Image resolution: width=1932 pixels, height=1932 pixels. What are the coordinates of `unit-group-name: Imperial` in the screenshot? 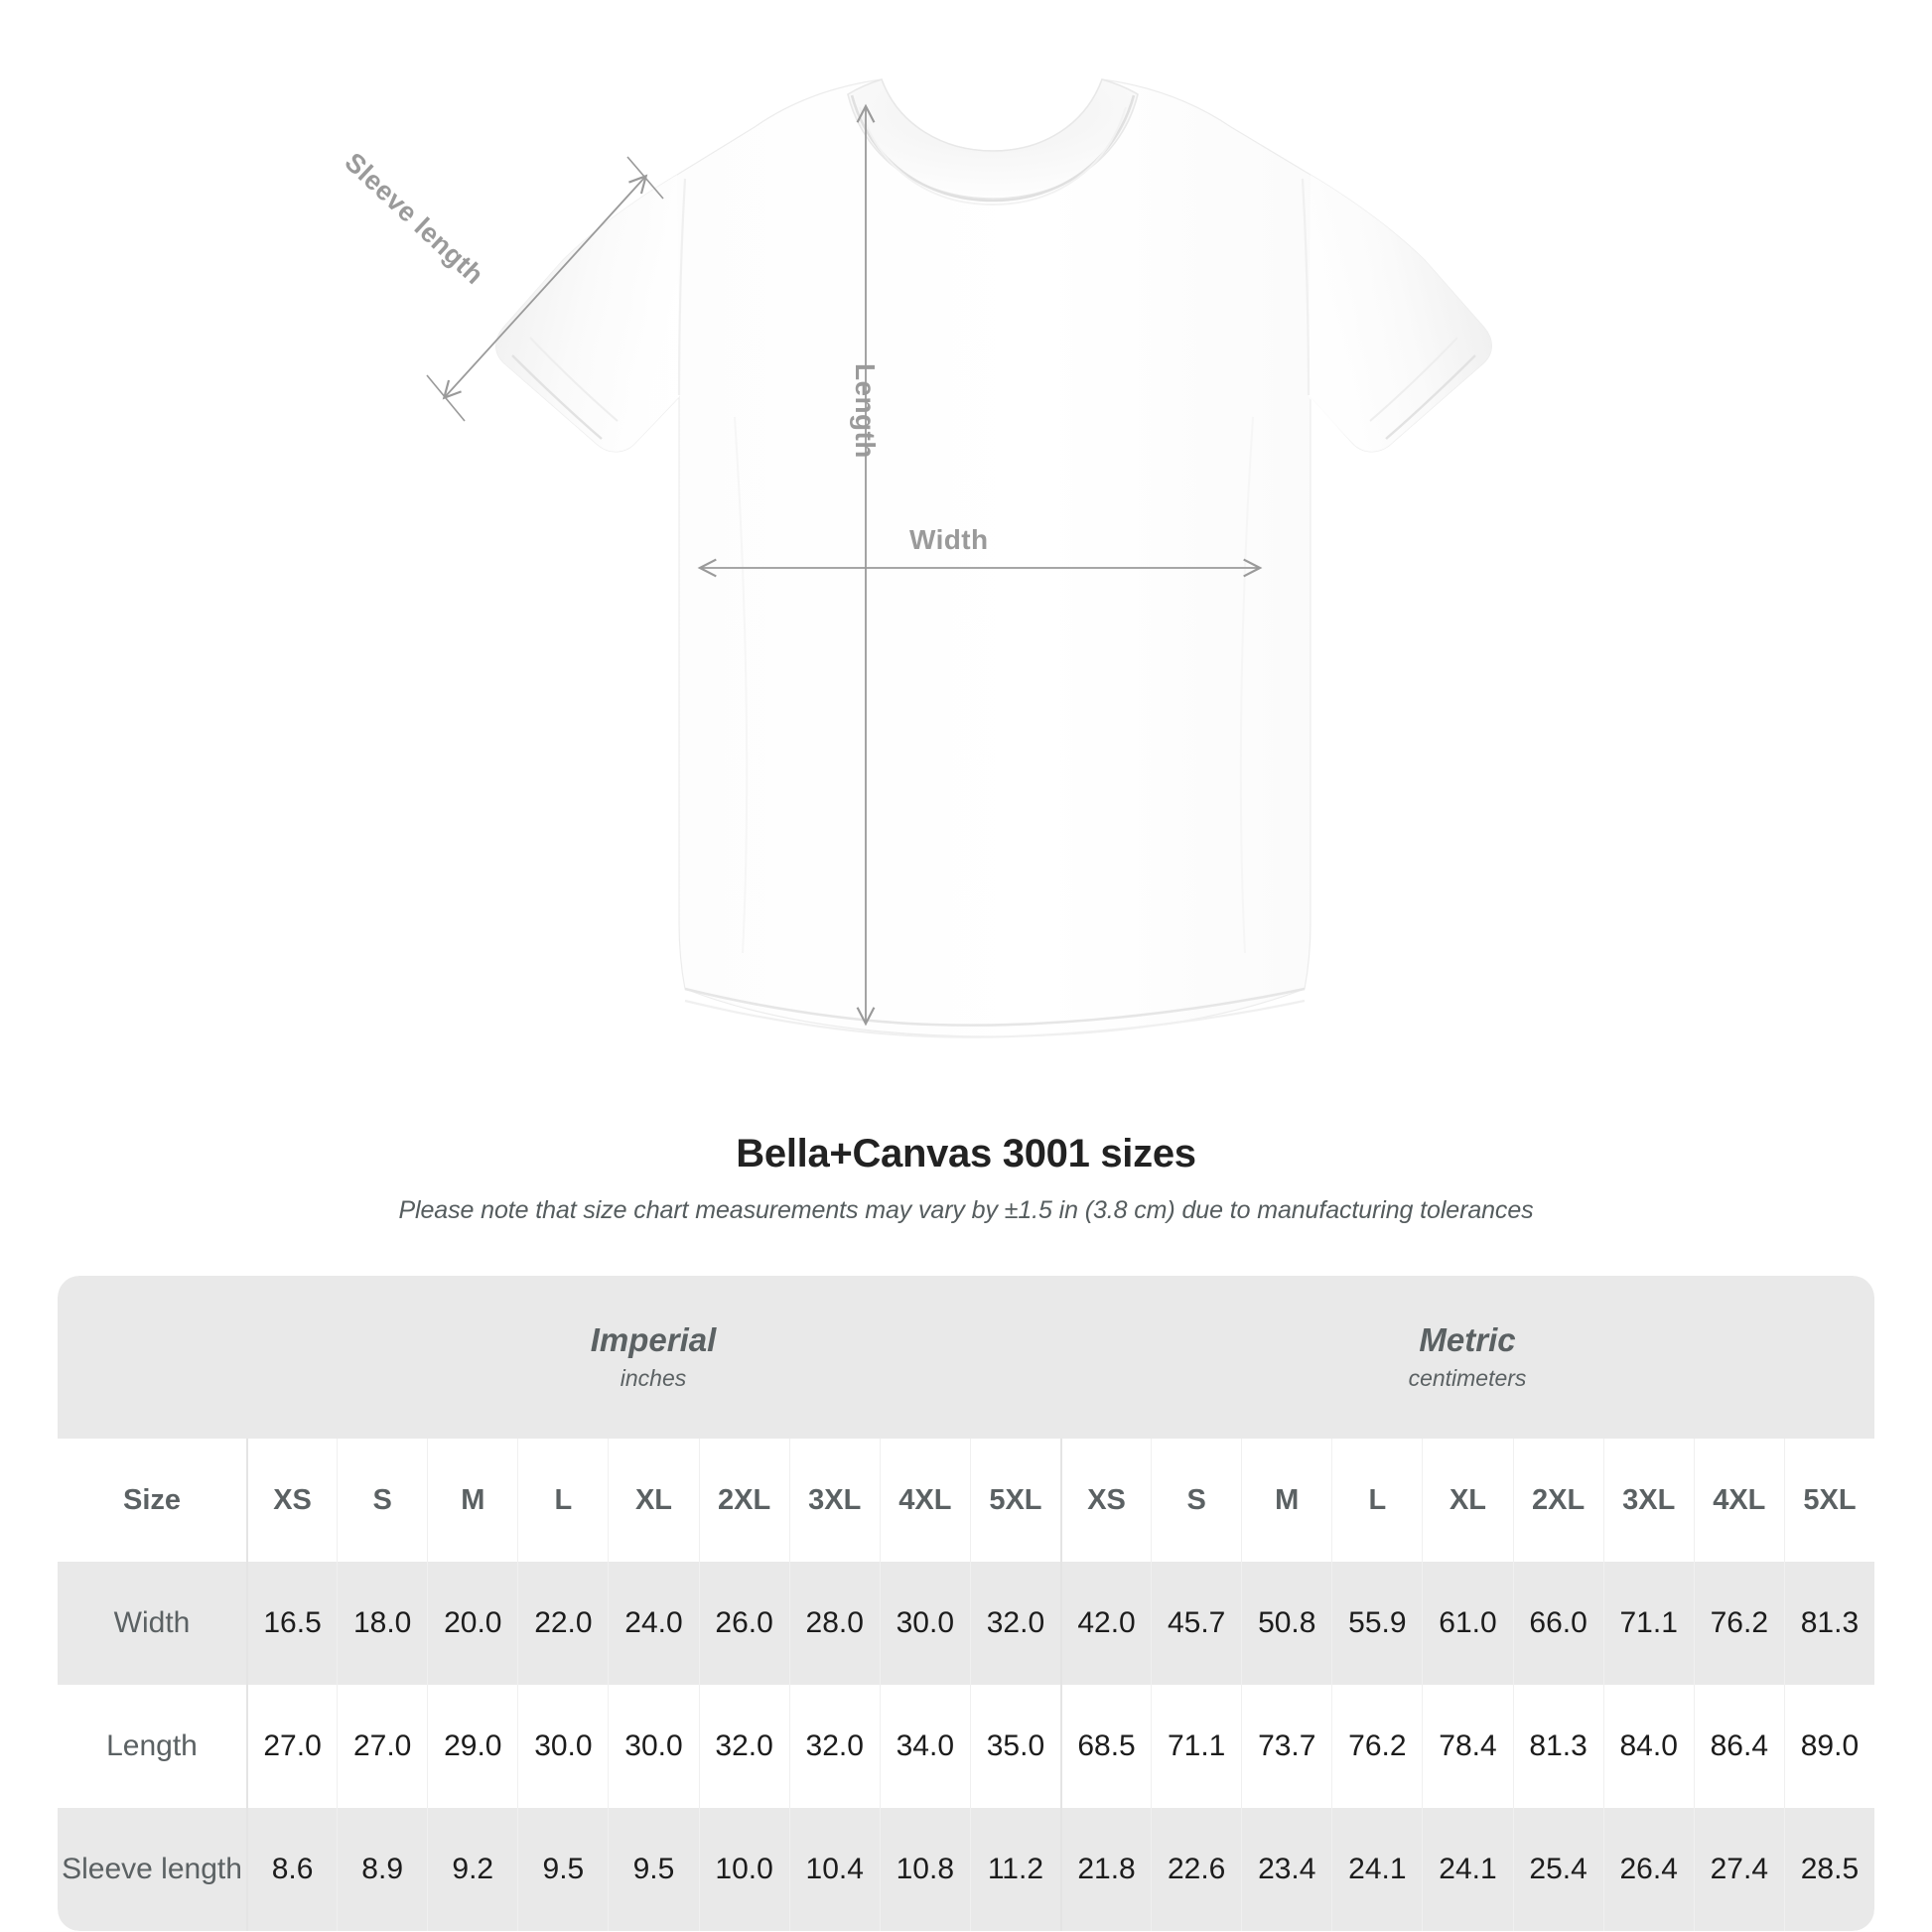 It's located at (654, 1340).